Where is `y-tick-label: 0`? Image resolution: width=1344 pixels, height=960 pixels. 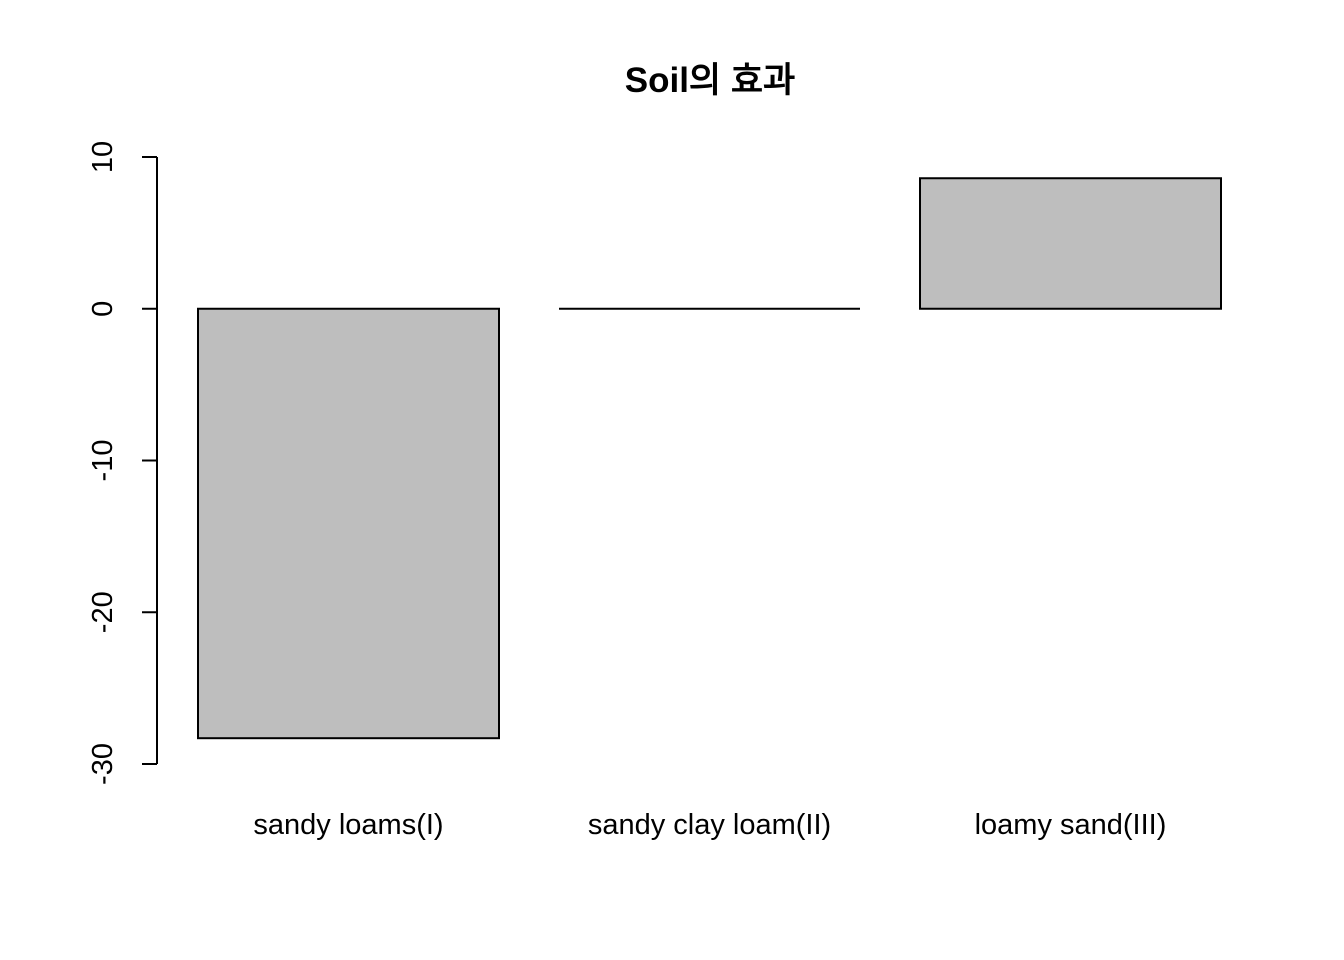
y-tick-label: 0 is located at coordinates (103, 309).